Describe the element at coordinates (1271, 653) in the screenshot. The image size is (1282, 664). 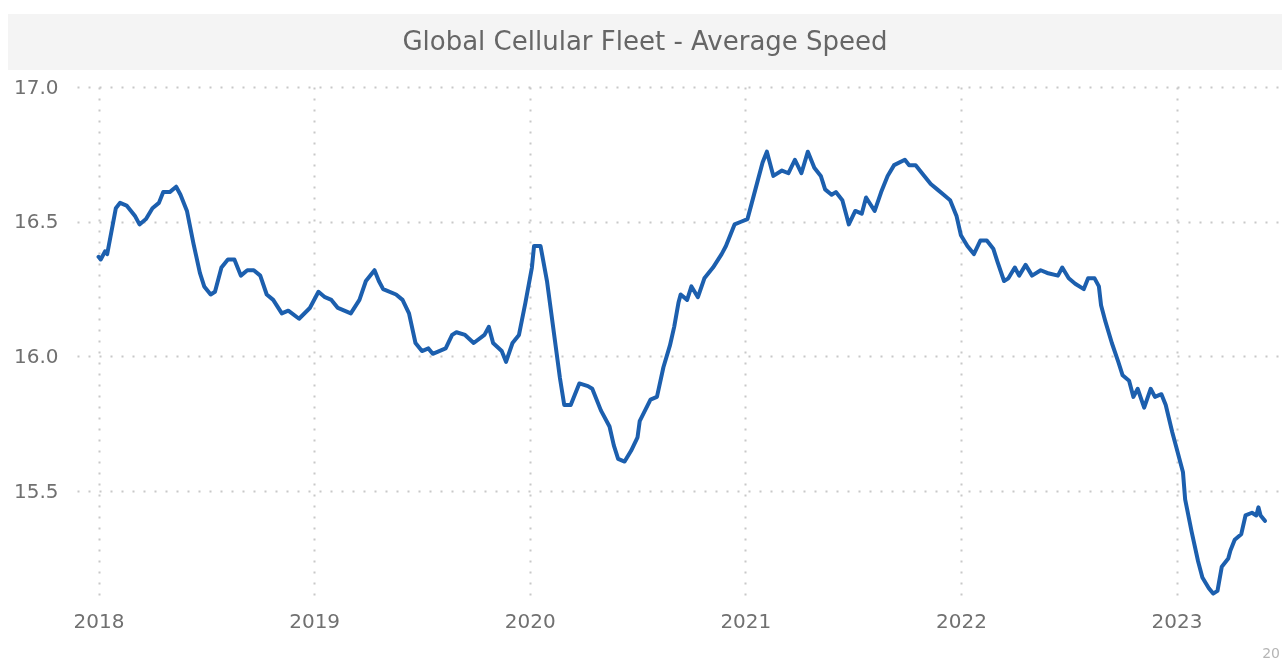
I see `text: 20` at that location.